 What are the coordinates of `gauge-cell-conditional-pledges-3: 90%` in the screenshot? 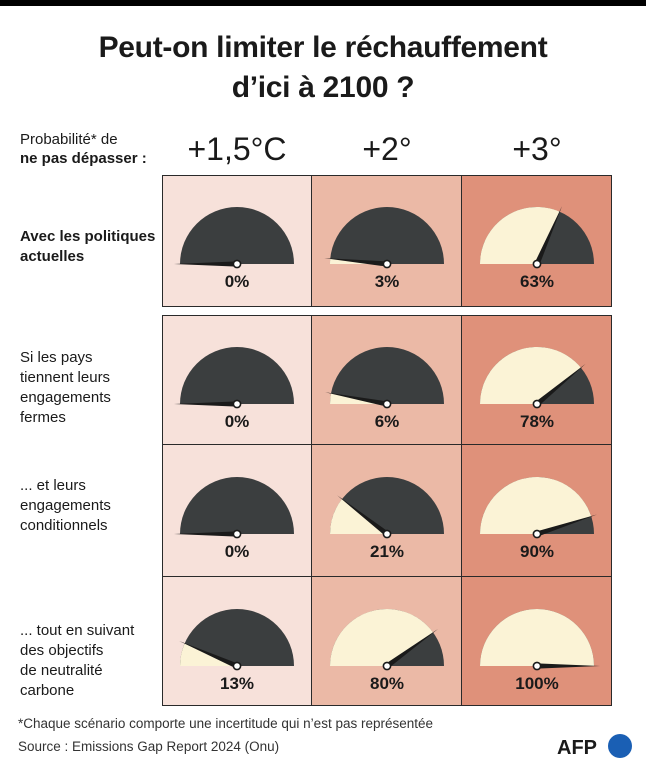 It's located at (537, 511).